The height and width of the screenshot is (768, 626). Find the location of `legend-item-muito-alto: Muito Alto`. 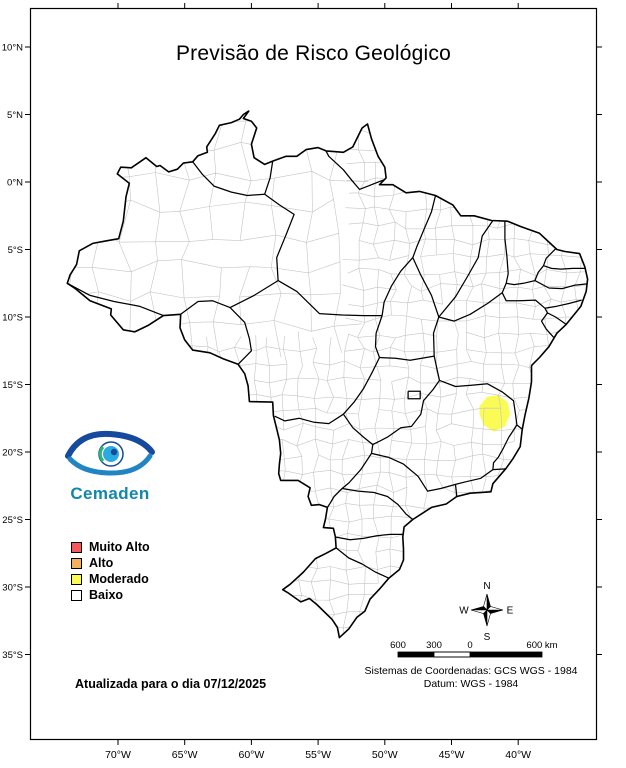

legend-item-muito-alto: Muito Alto is located at coordinates (110, 547).